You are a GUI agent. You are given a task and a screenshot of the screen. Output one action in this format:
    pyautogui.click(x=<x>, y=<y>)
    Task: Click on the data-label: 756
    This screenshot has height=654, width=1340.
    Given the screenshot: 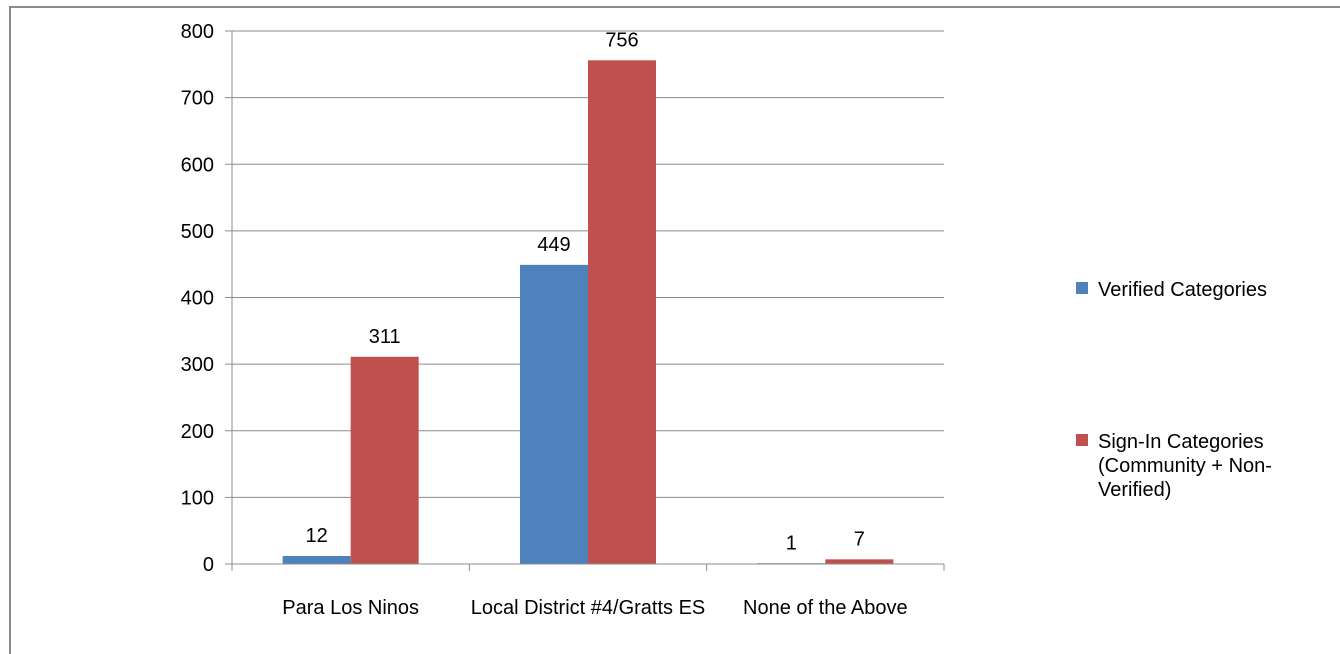 What is the action you would take?
    pyautogui.click(x=621, y=40)
    